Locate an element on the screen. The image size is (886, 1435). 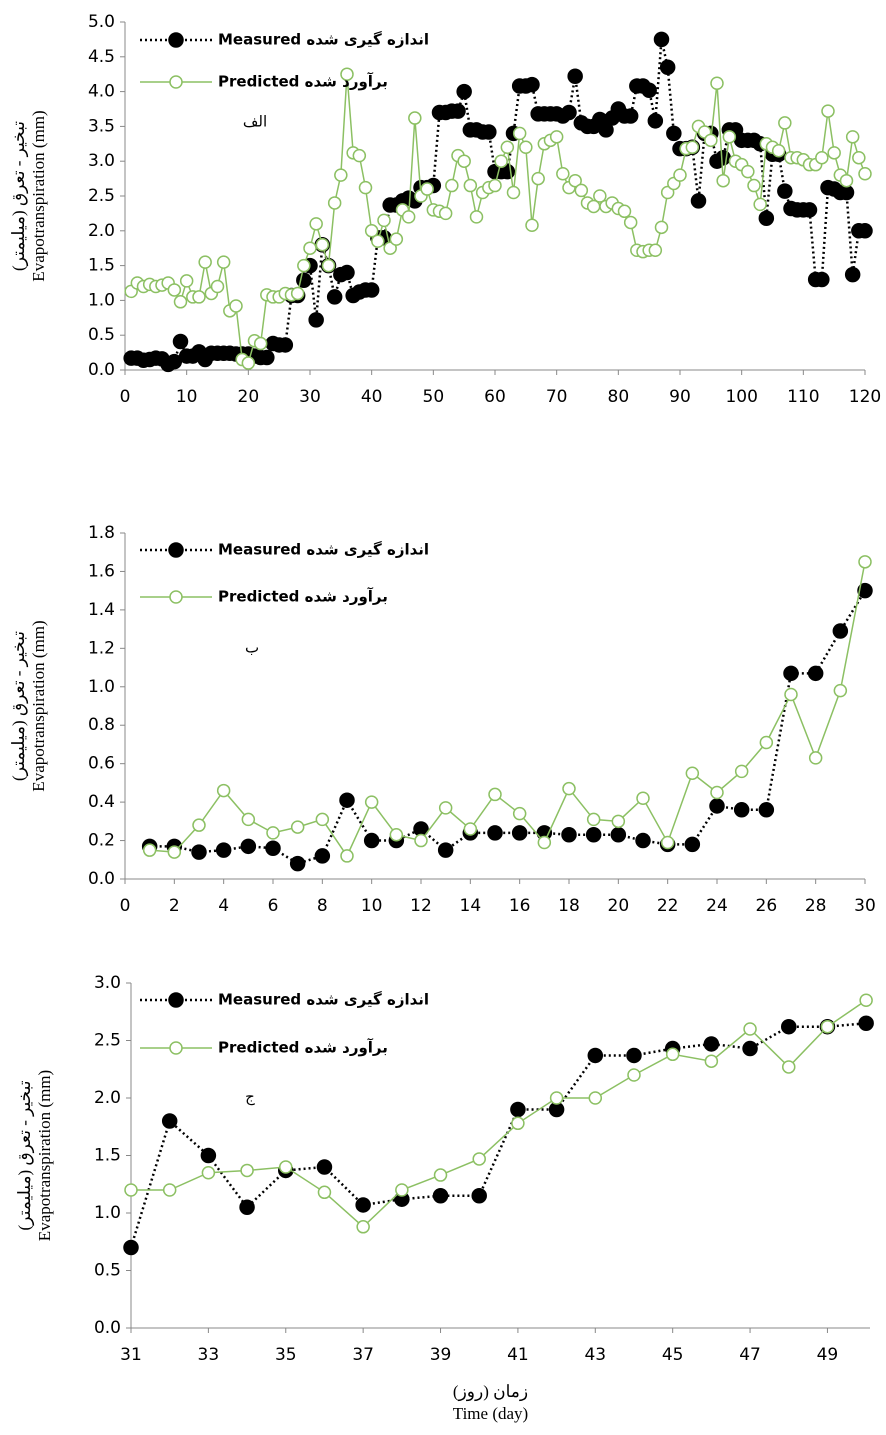
x-tick-label: 24 is located at coordinates (717, 906).